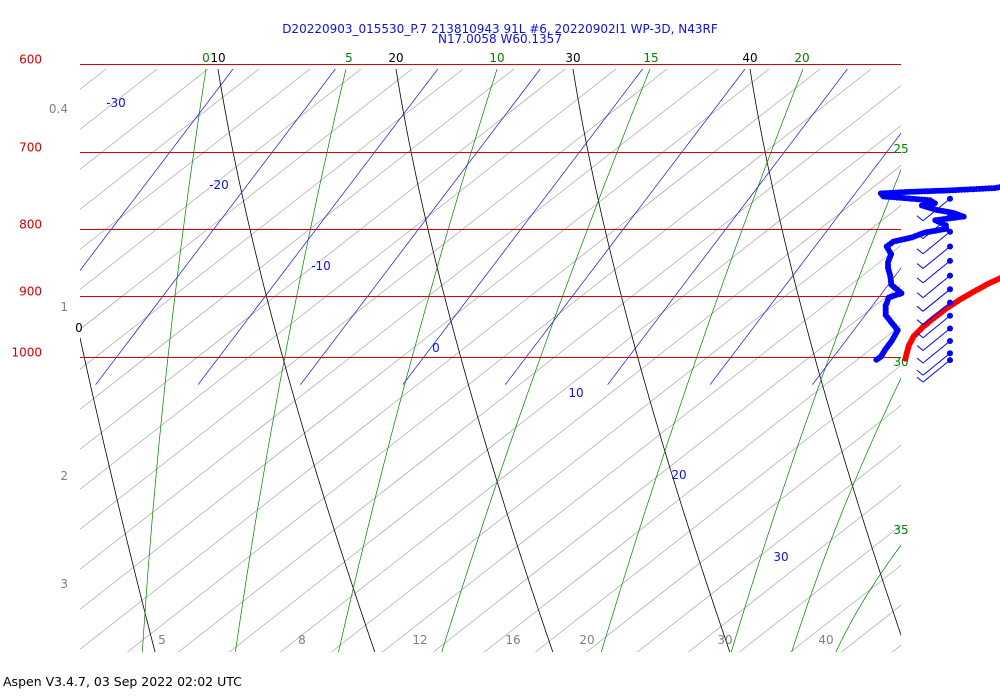  I want to click on mixing-ratio-label: 0, so click(206, 58).